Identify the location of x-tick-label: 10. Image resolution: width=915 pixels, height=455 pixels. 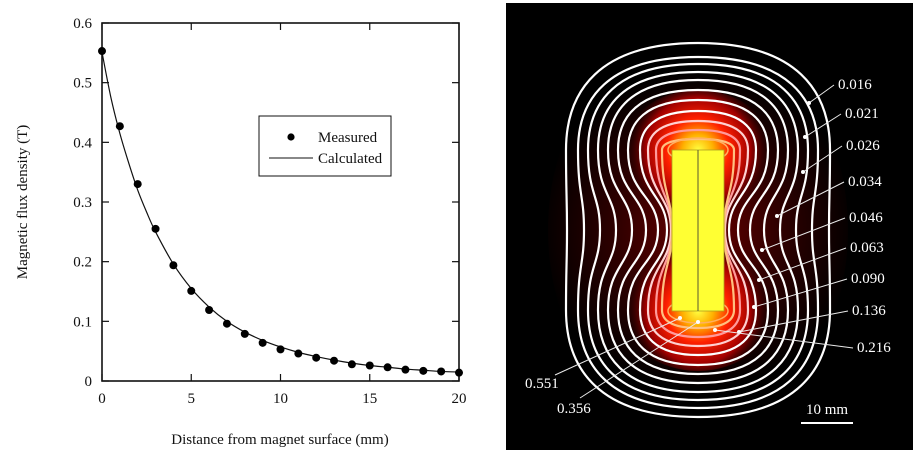
(280, 399).